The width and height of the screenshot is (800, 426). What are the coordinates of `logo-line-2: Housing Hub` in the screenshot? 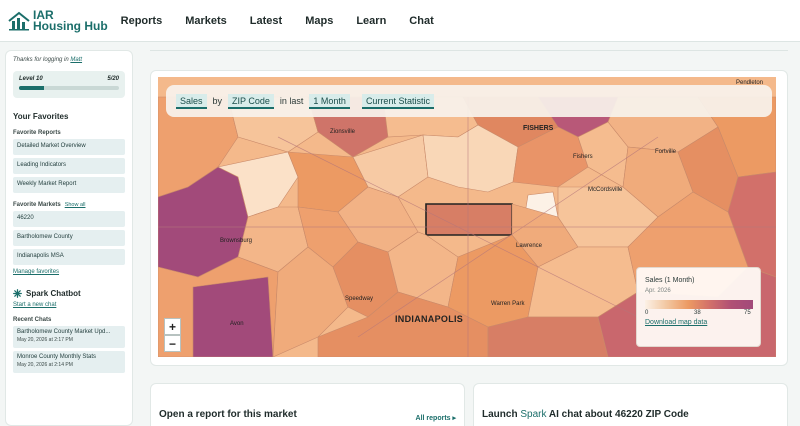 It's located at (70, 25).